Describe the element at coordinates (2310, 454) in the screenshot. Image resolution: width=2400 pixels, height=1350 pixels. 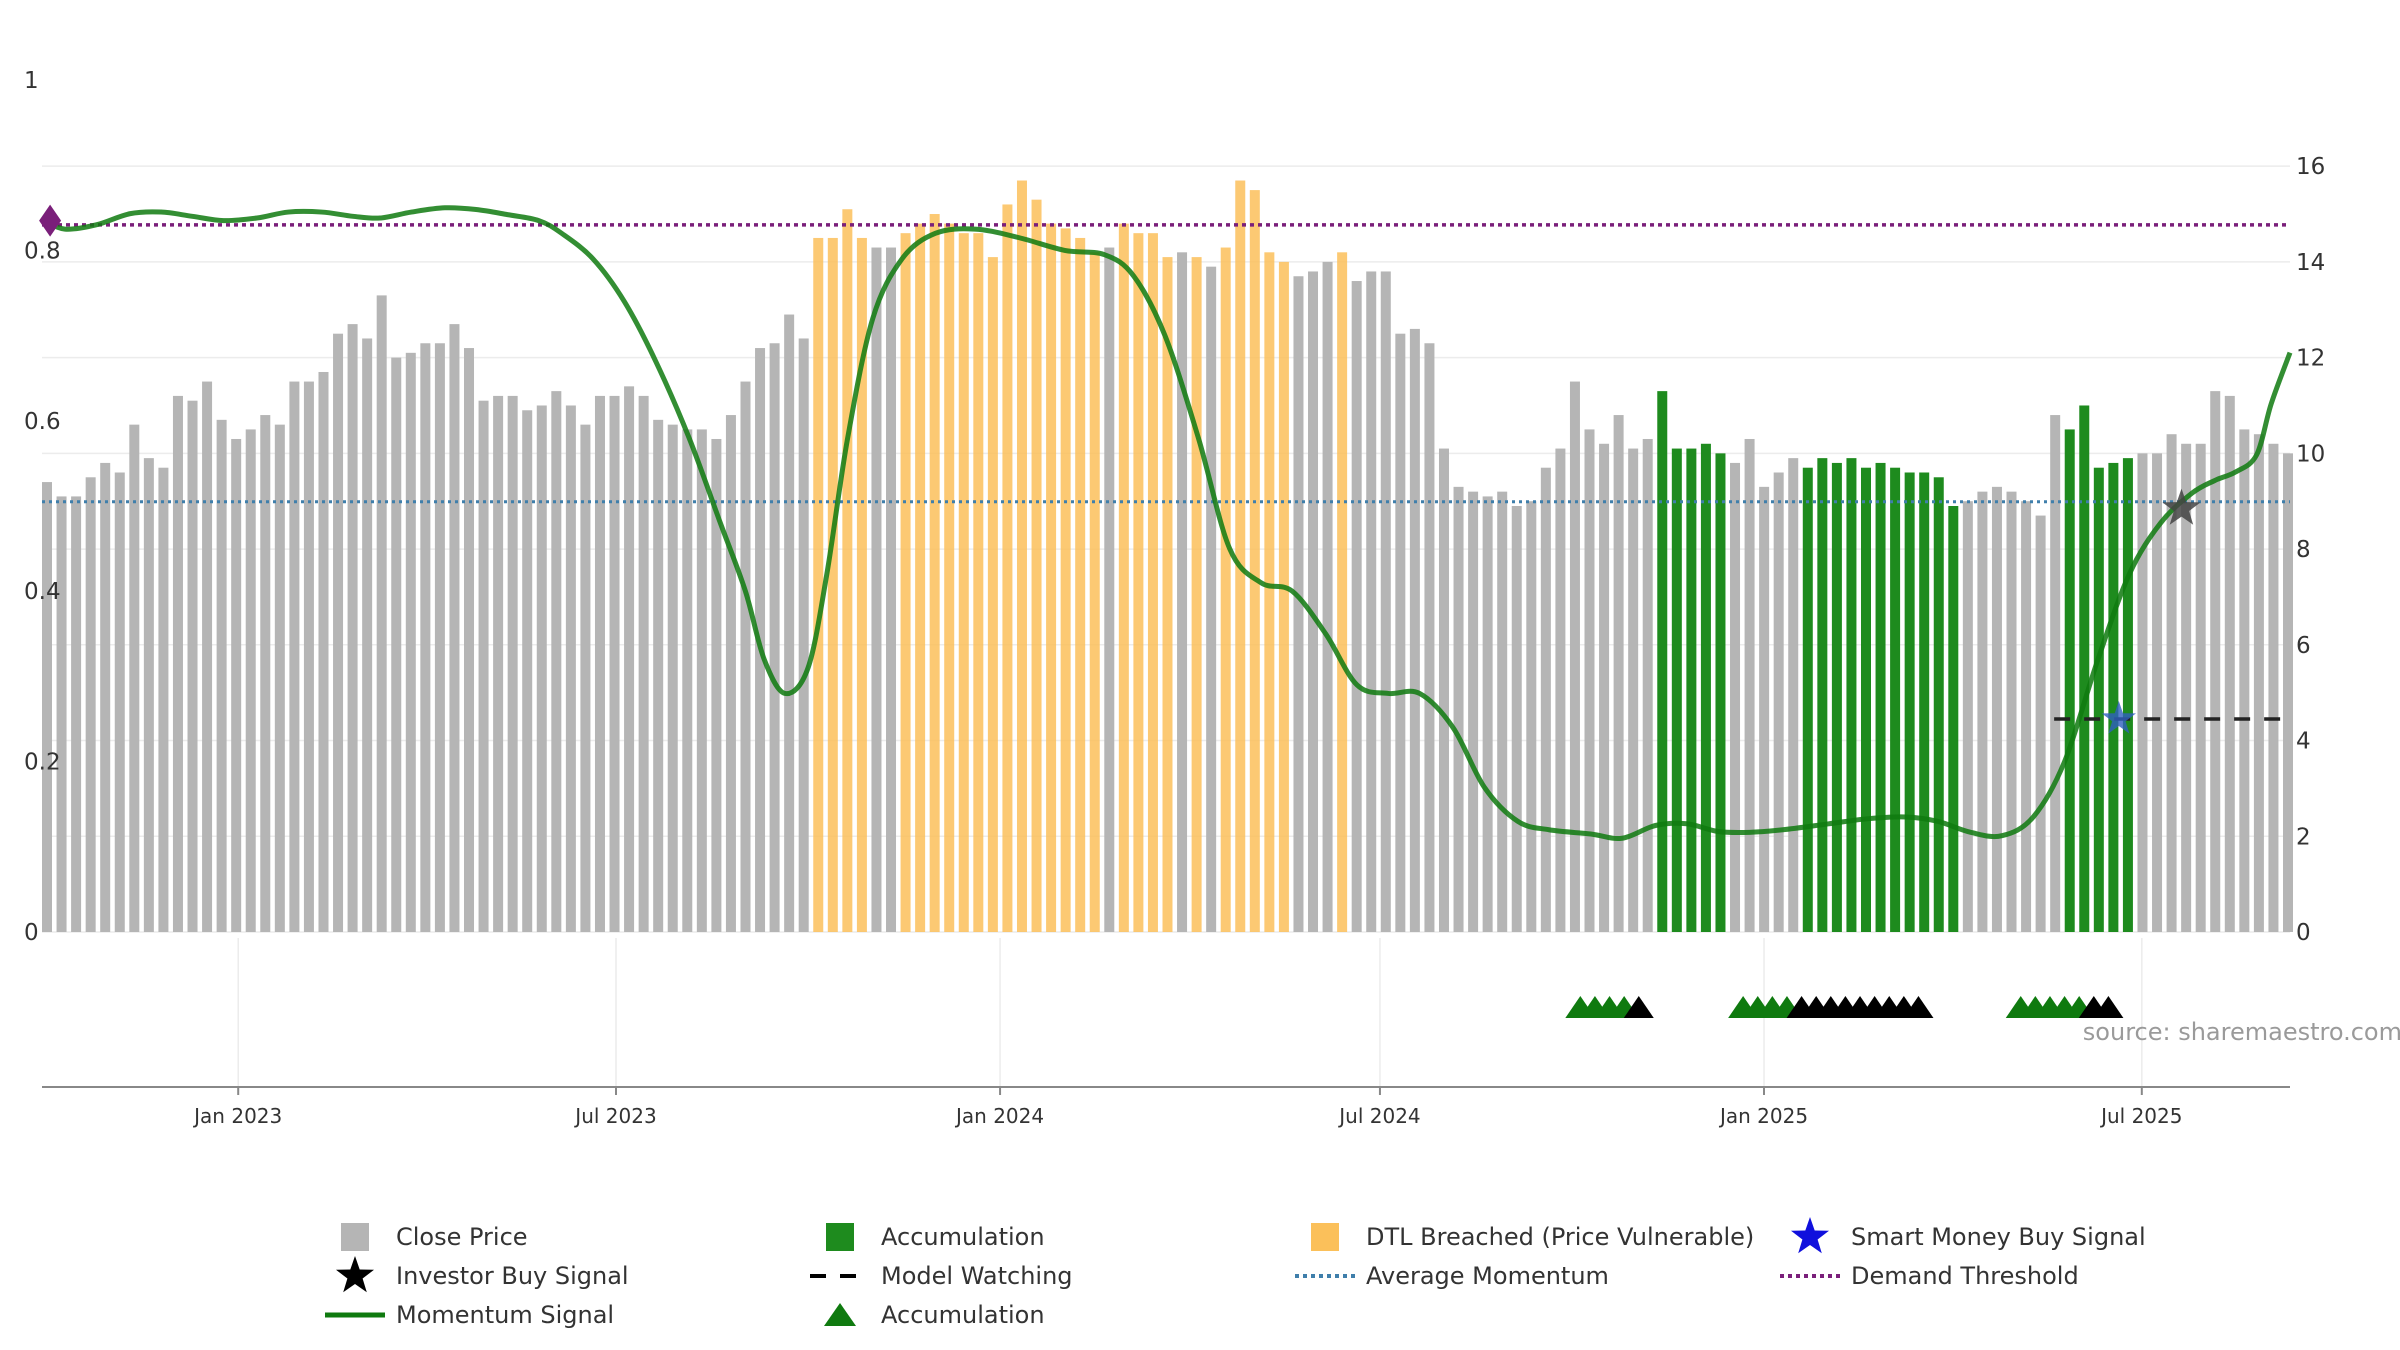
I see `right-tick-label: 10` at that location.